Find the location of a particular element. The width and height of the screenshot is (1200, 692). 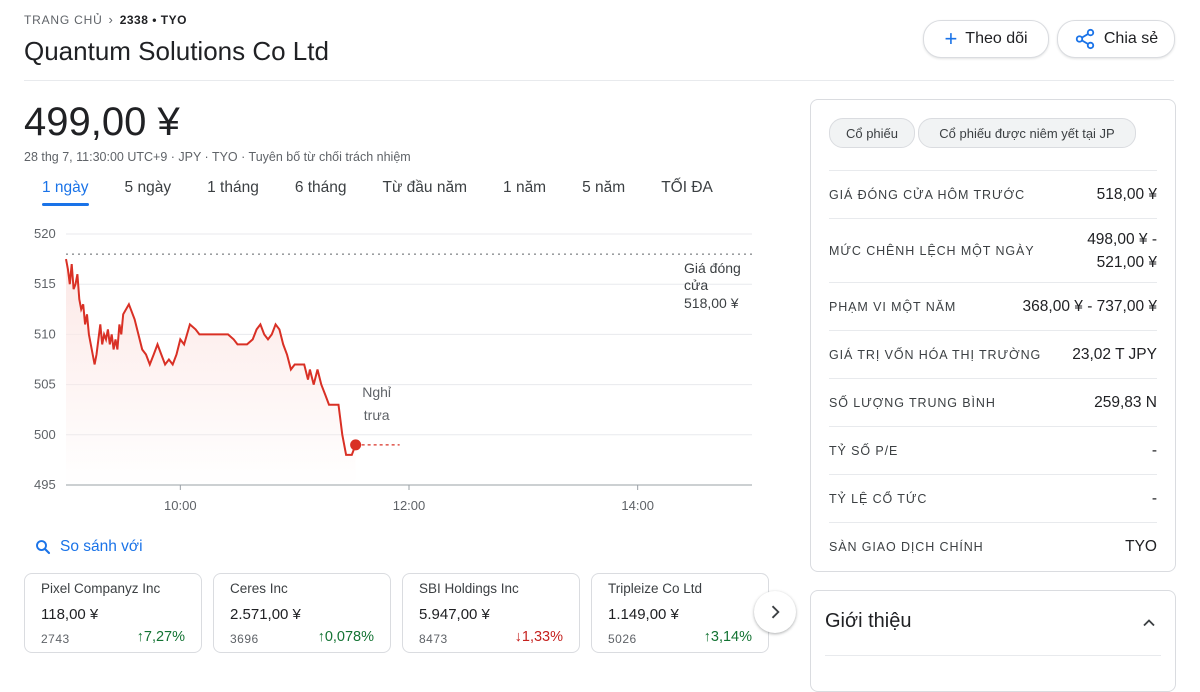

stat-year-range: PHẠM VI MỘT NĂM 368,00 ¥ - 737,00 ¥ is located at coordinates (993, 306).